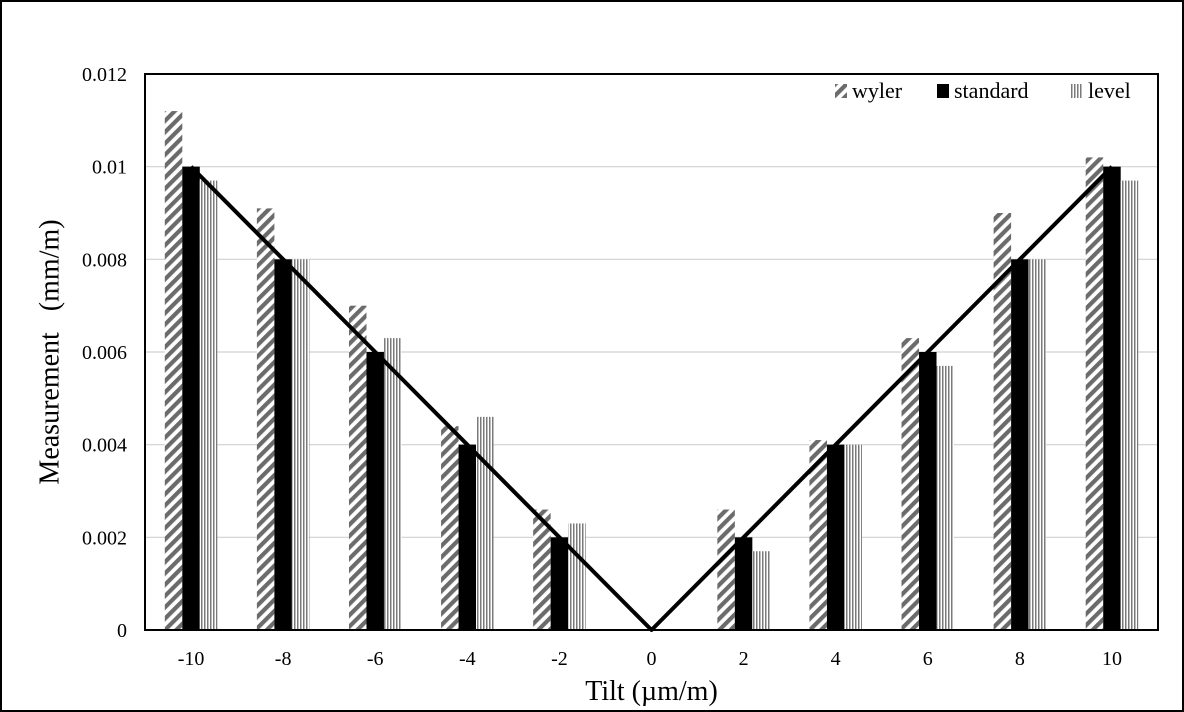  I want to click on x-tick-label: 0, so click(652, 659).